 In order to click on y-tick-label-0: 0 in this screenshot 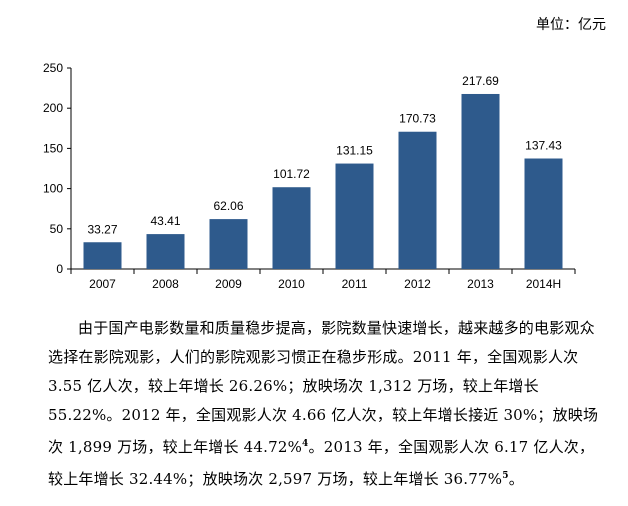, I will do `click(59, 269)`.